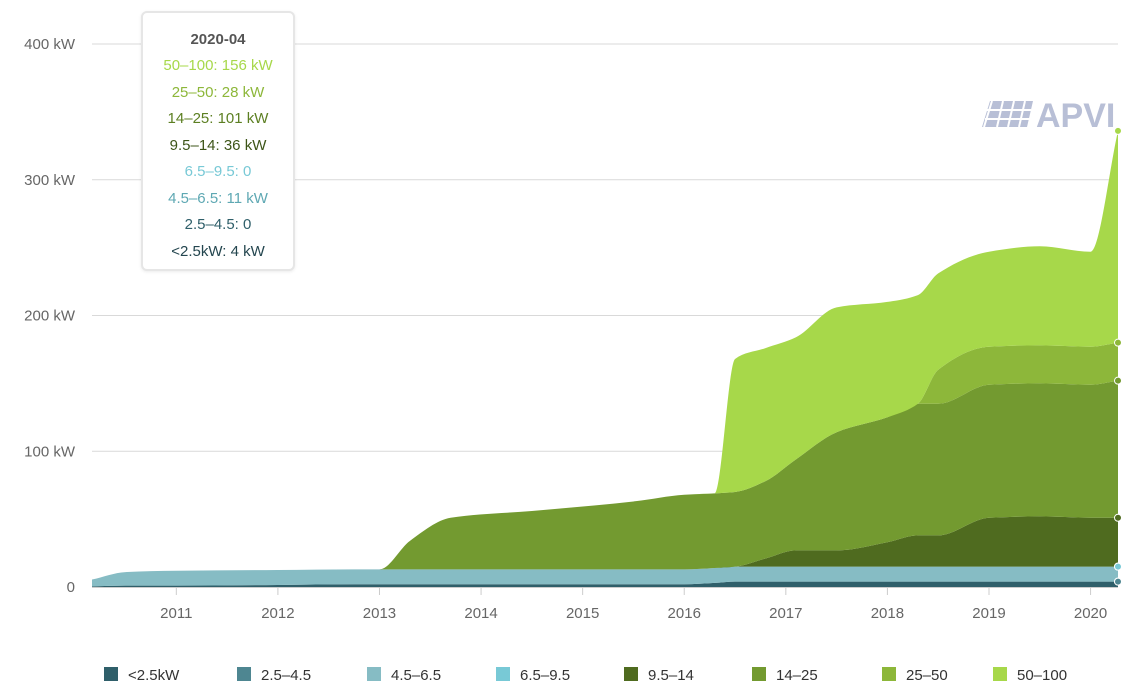 Image resolution: width=1147 pixels, height=699 pixels. What do you see at coordinates (545, 675) in the screenshot?
I see `legend-label: 6.5–9.5` at bounding box center [545, 675].